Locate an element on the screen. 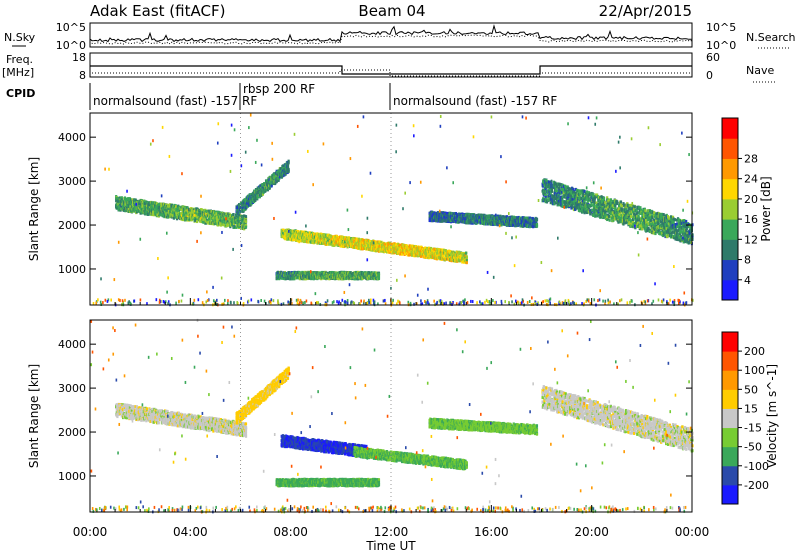  cpid-segment-2: rbsp 200 RF is located at coordinates (279, 89).